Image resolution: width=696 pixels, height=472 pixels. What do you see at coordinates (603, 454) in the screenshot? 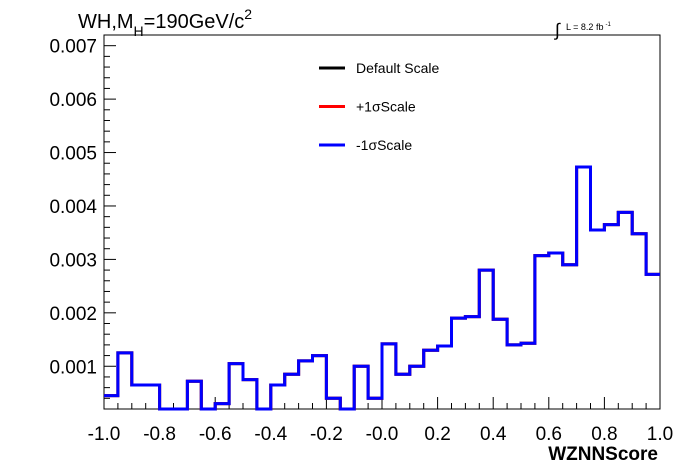
I see `x-axis-label: WZNNScore` at bounding box center [603, 454].